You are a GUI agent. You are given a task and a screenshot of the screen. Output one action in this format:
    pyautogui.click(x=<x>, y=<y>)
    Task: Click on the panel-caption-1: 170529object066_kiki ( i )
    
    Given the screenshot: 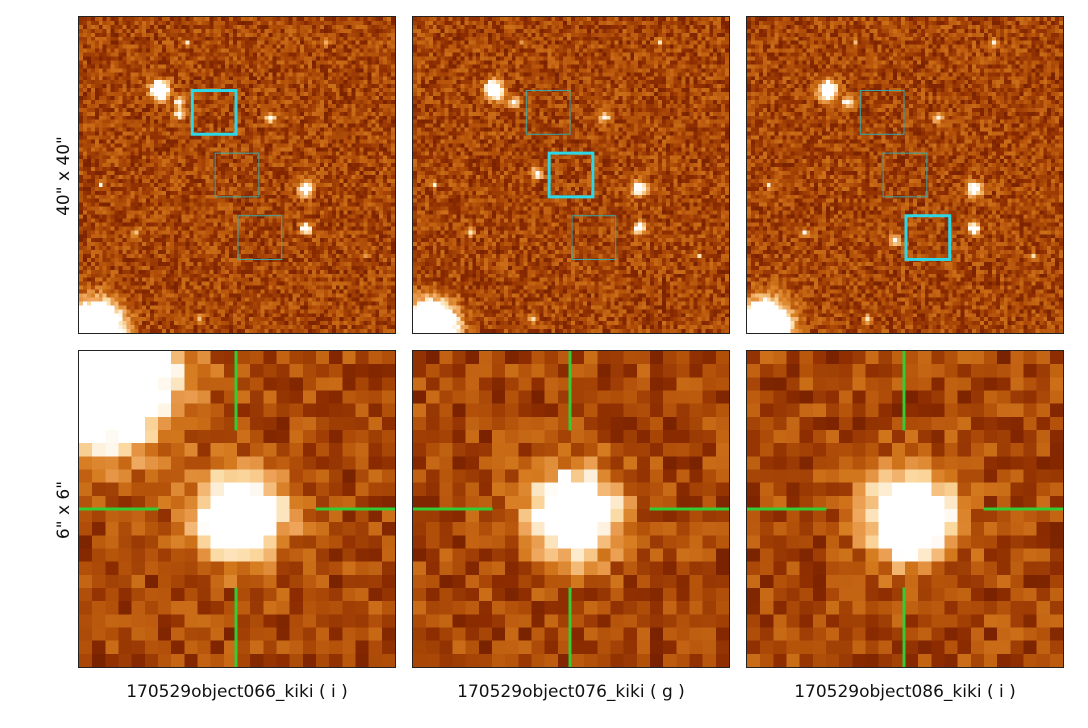 What is the action you would take?
    pyautogui.click(x=237, y=692)
    